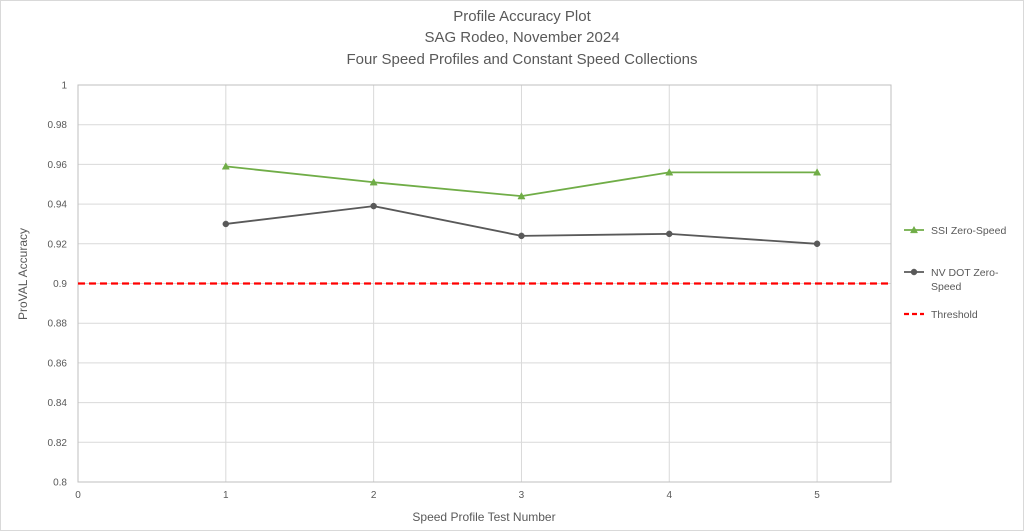 This screenshot has width=1024, height=531. Describe the element at coordinates (483, 517) in the screenshot. I see `x-axis-title: Speed Profile Test Number` at that location.